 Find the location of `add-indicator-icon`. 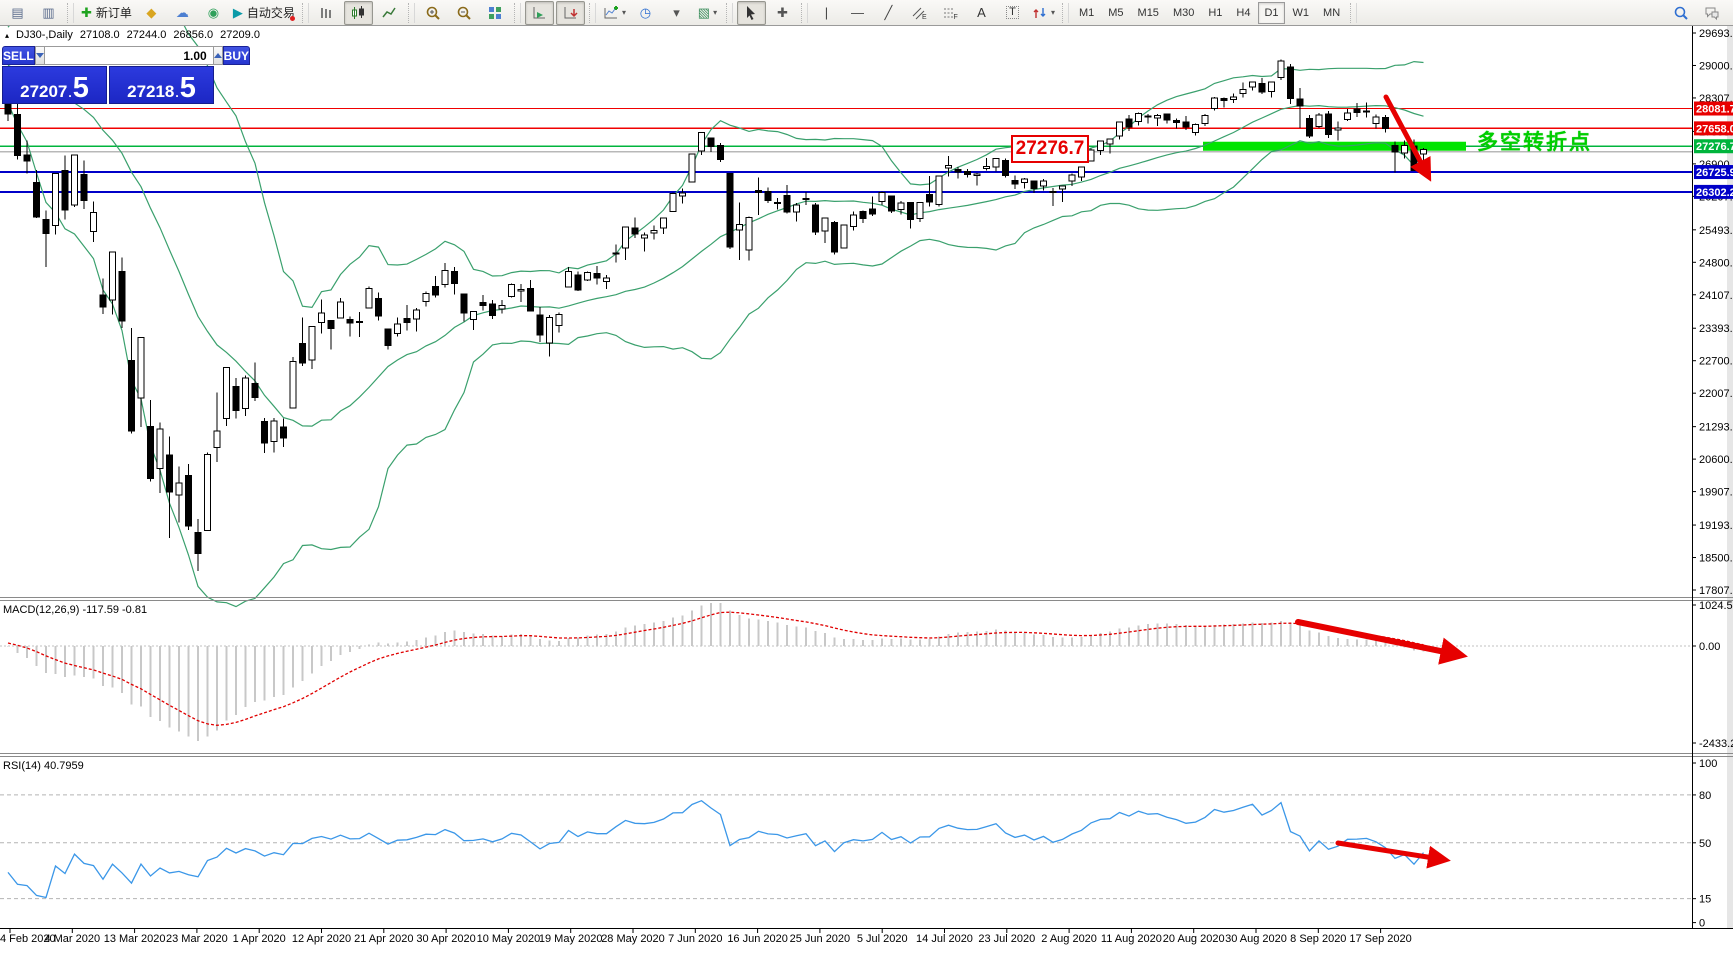

add-indicator-icon is located at coordinates (611, 11).